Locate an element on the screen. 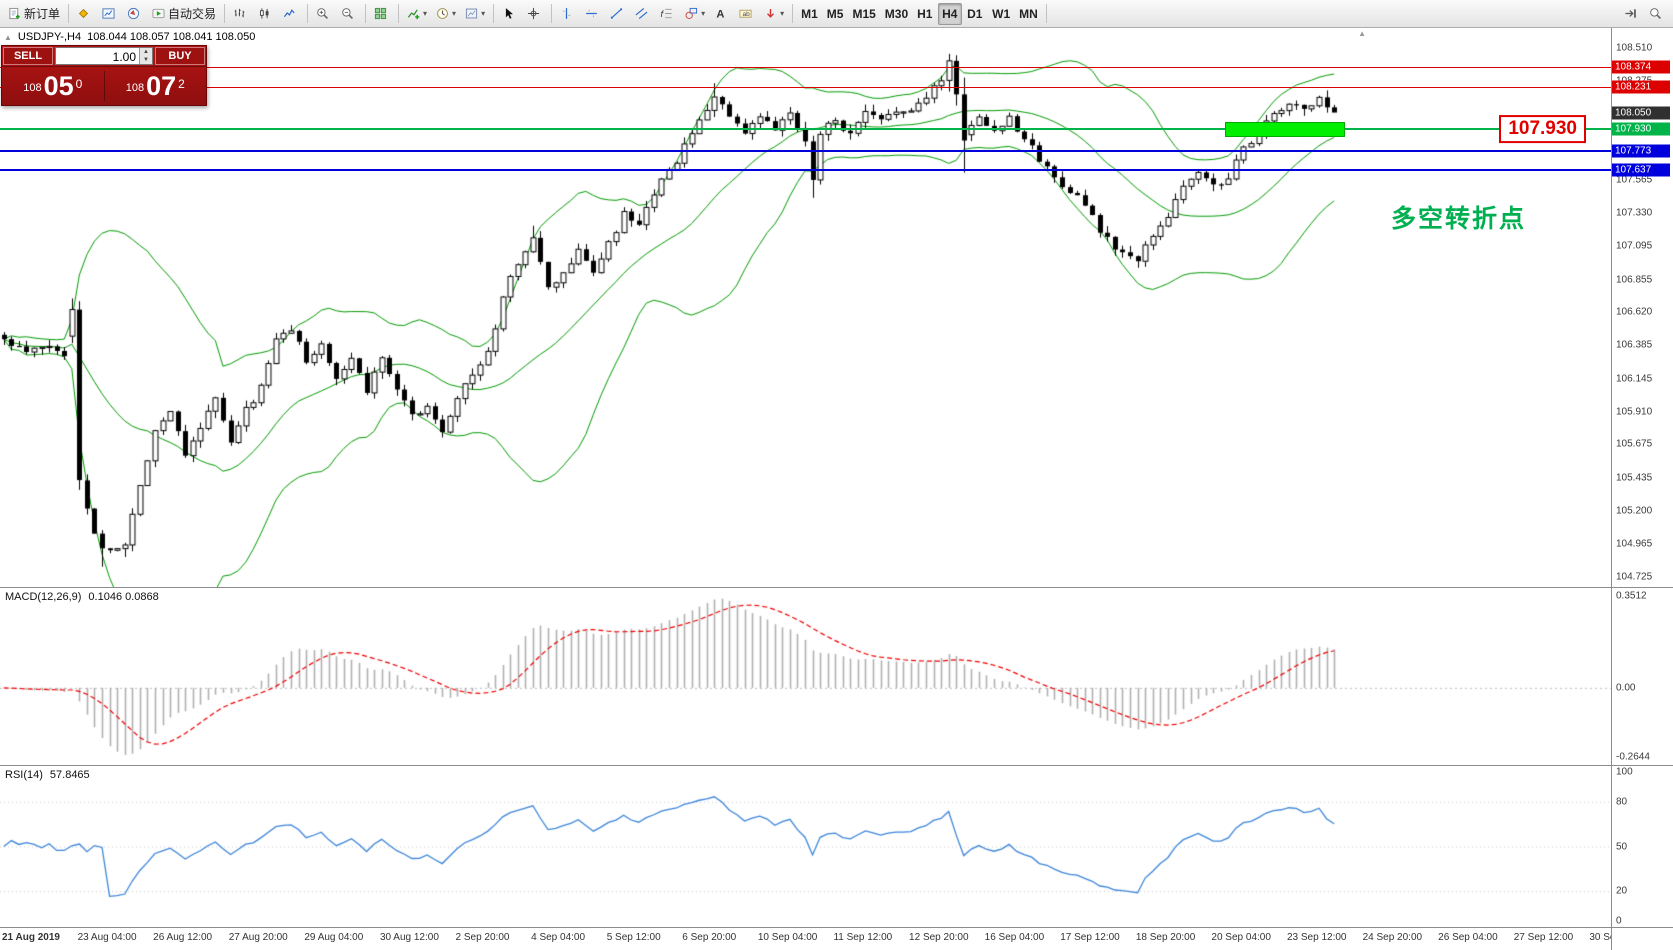 The width and height of the screenshot is (1673, 950). time-label: 26 Sep 04:00 is located at coordinates (1468, 937).